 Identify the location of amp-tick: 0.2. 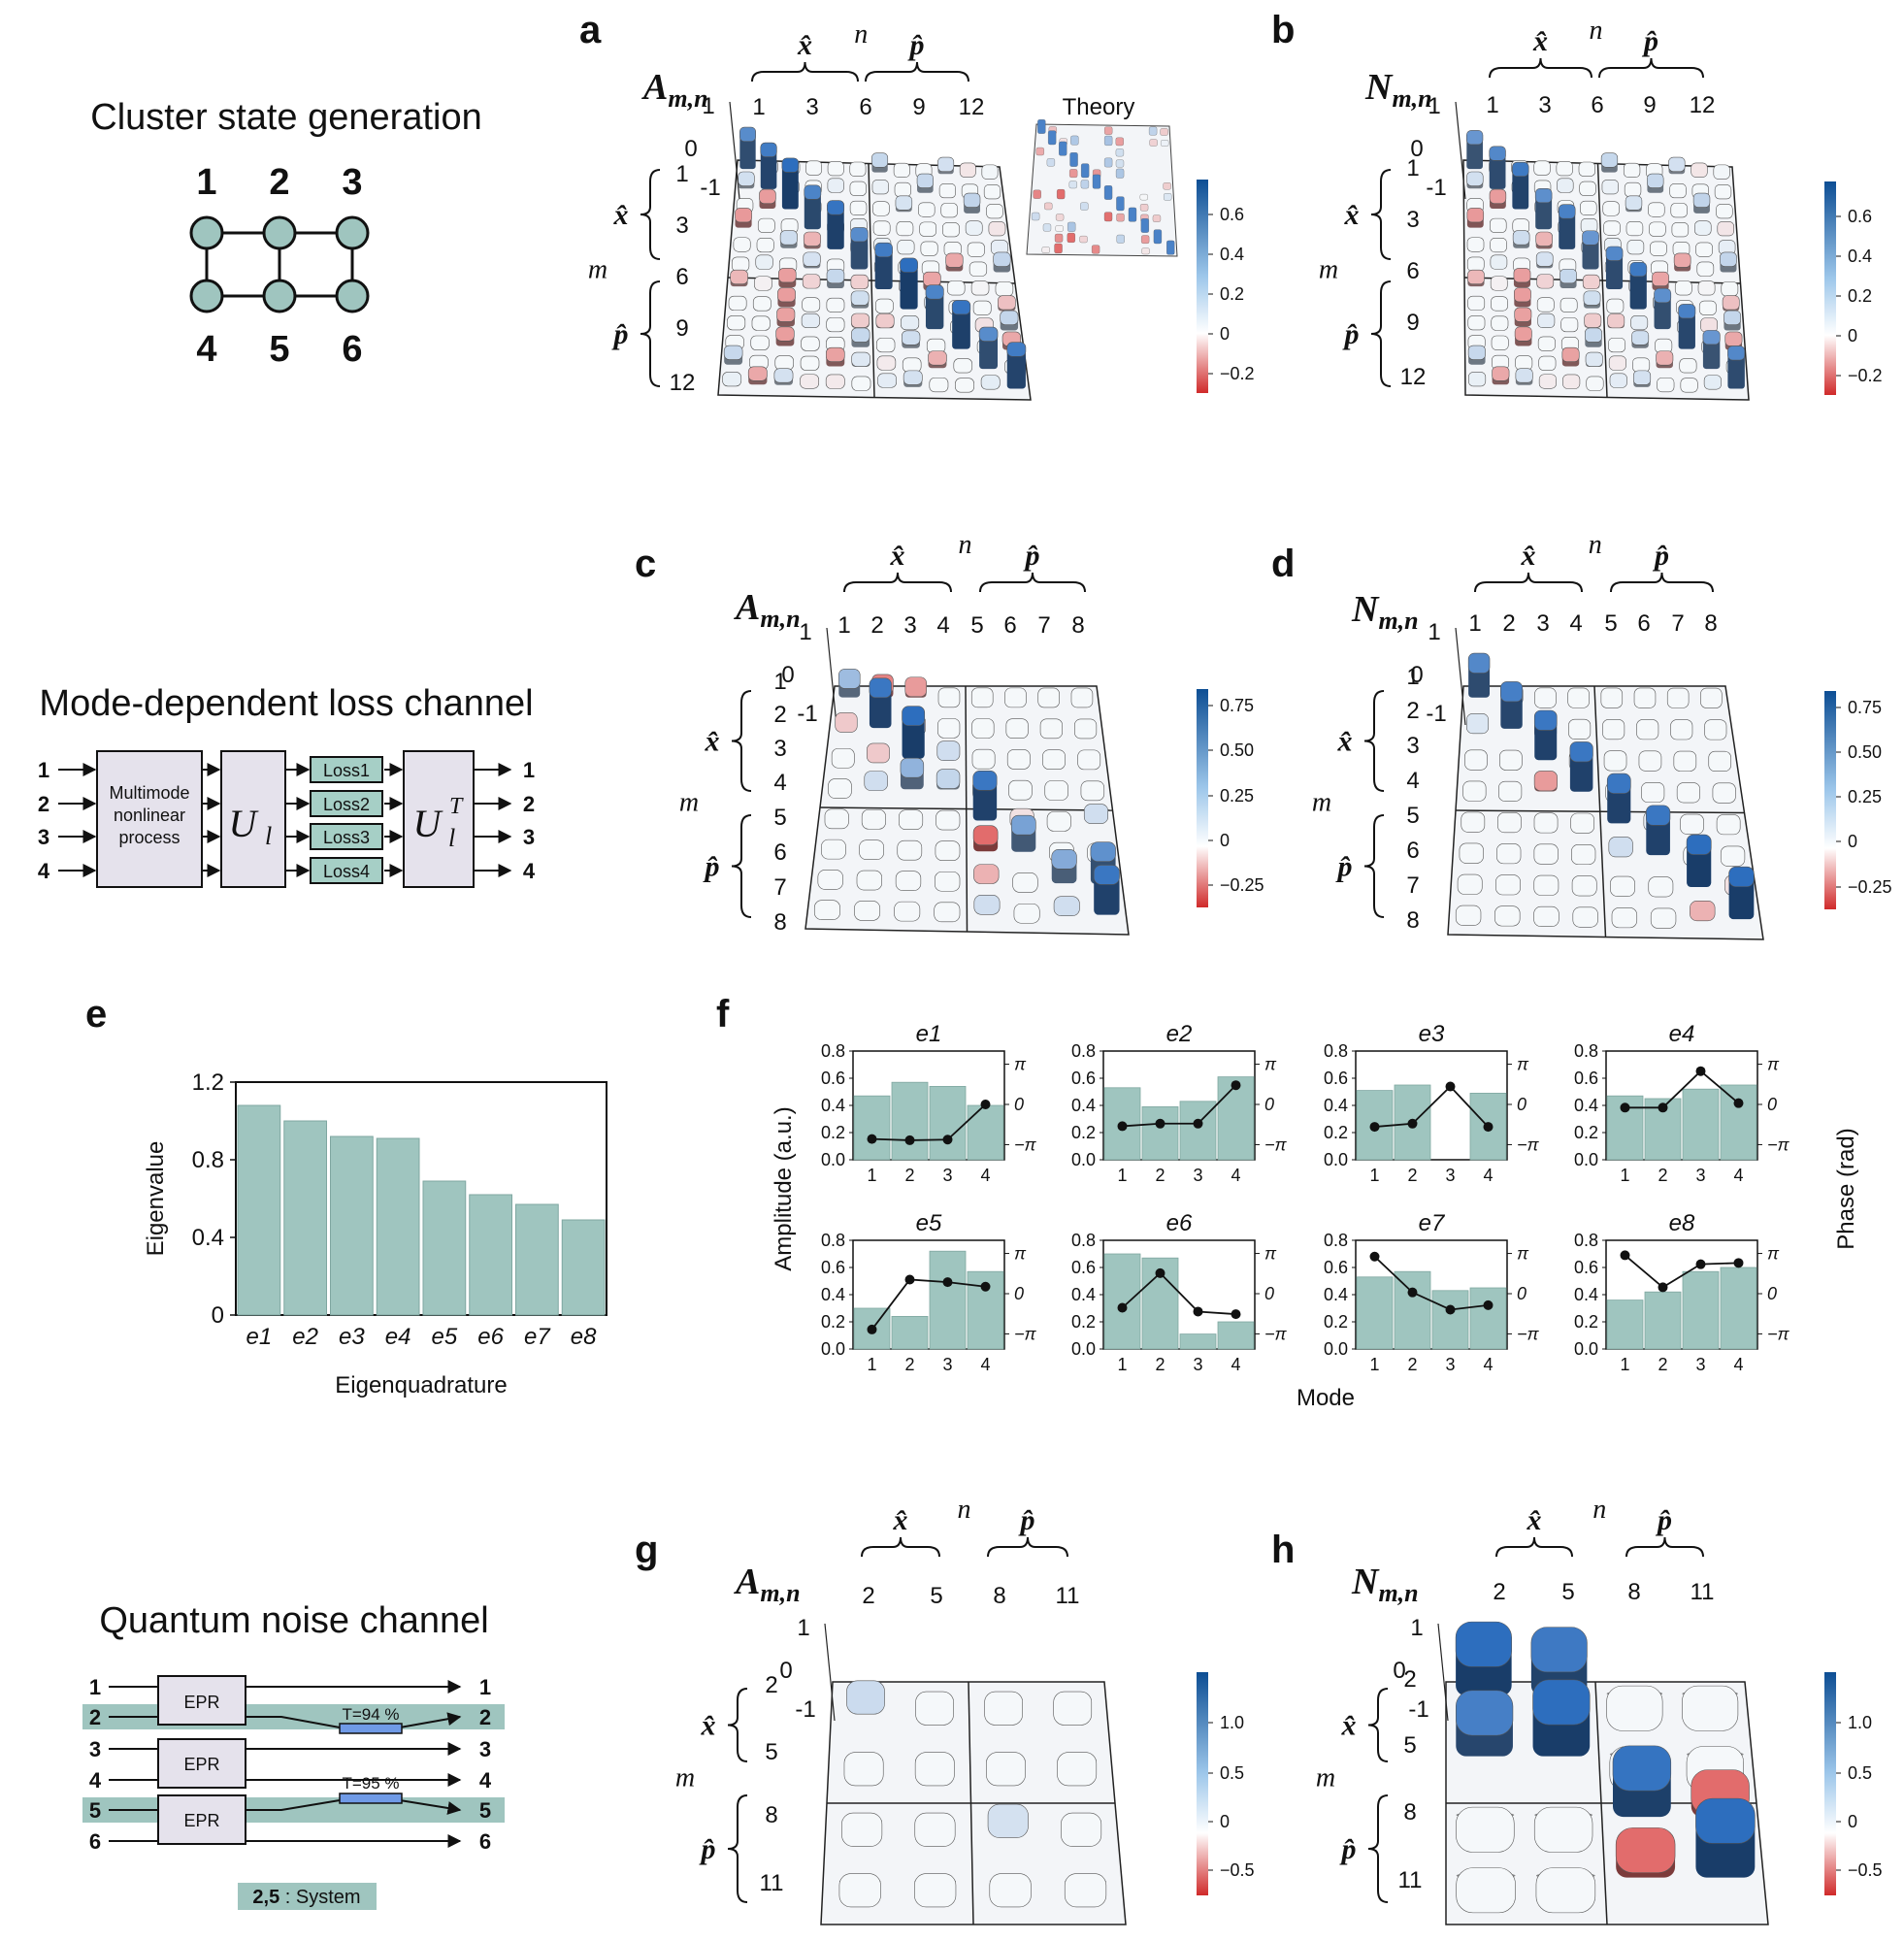
(833, 1132).